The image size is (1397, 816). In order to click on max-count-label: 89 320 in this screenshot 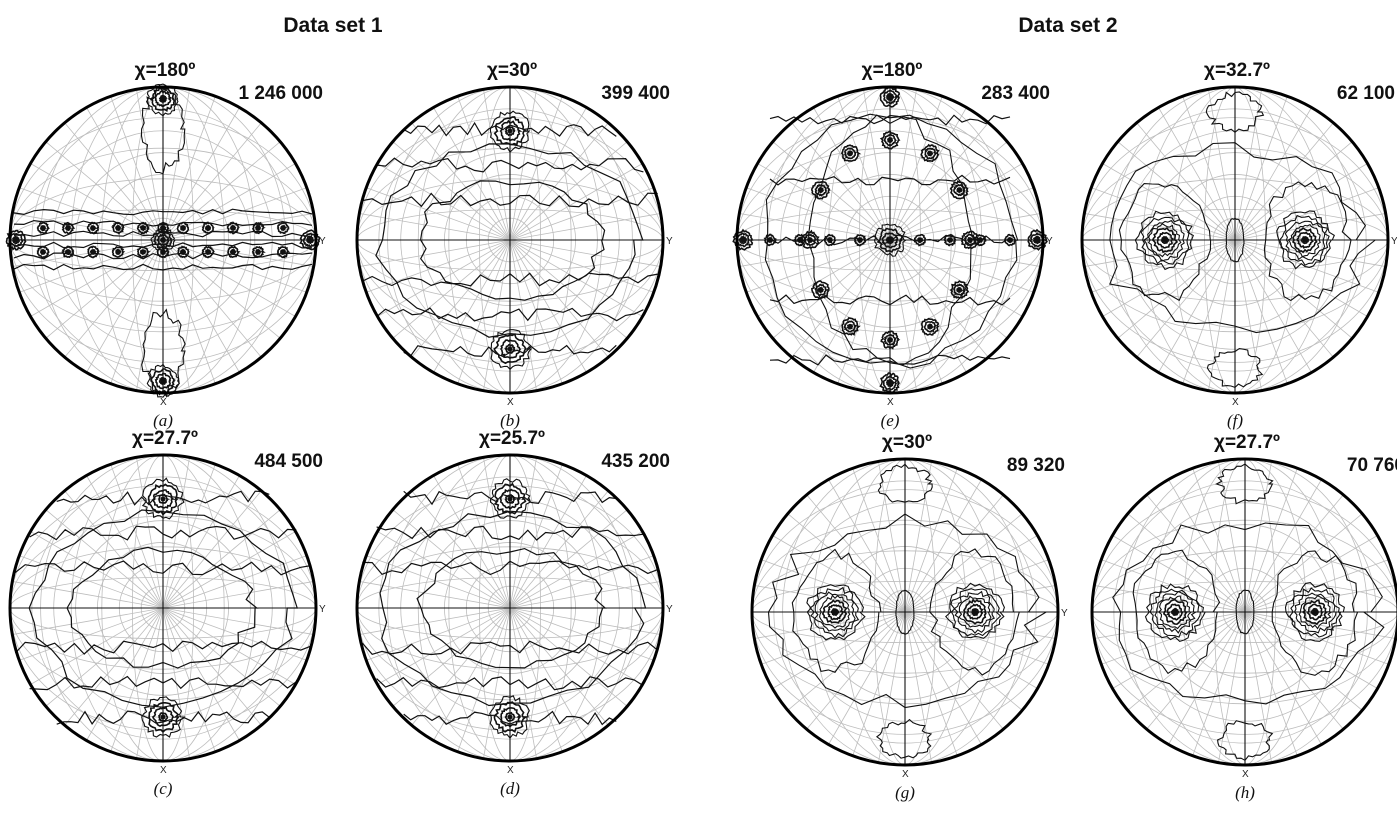, I will do `click(1036, 465)`.